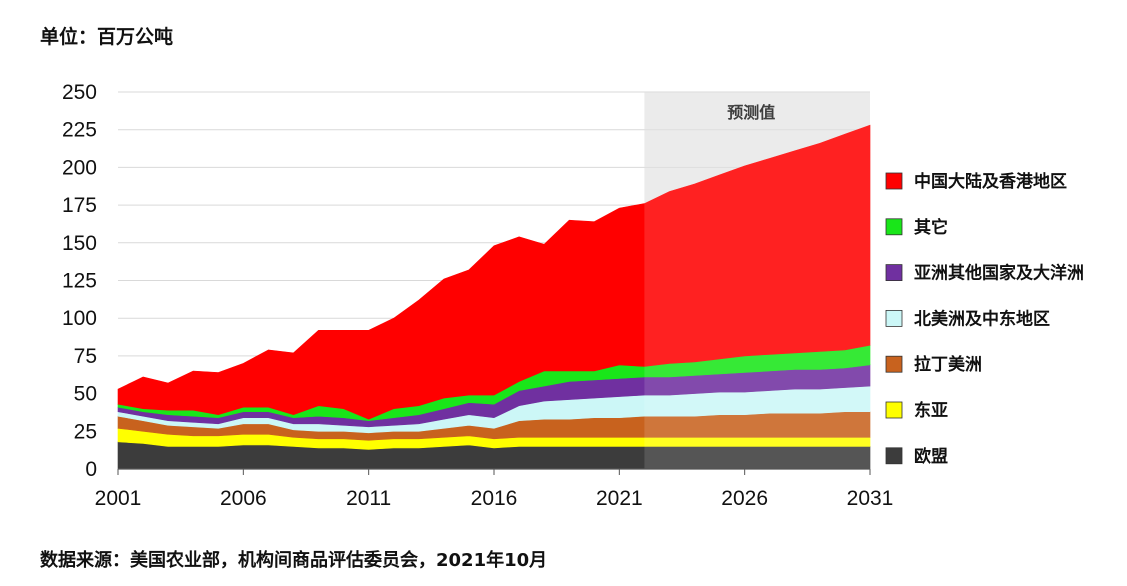  What do you see at coordinates (85, 356) in the screenshot?
I see `y-tick-label: 75` at bounding box center [85, 356].